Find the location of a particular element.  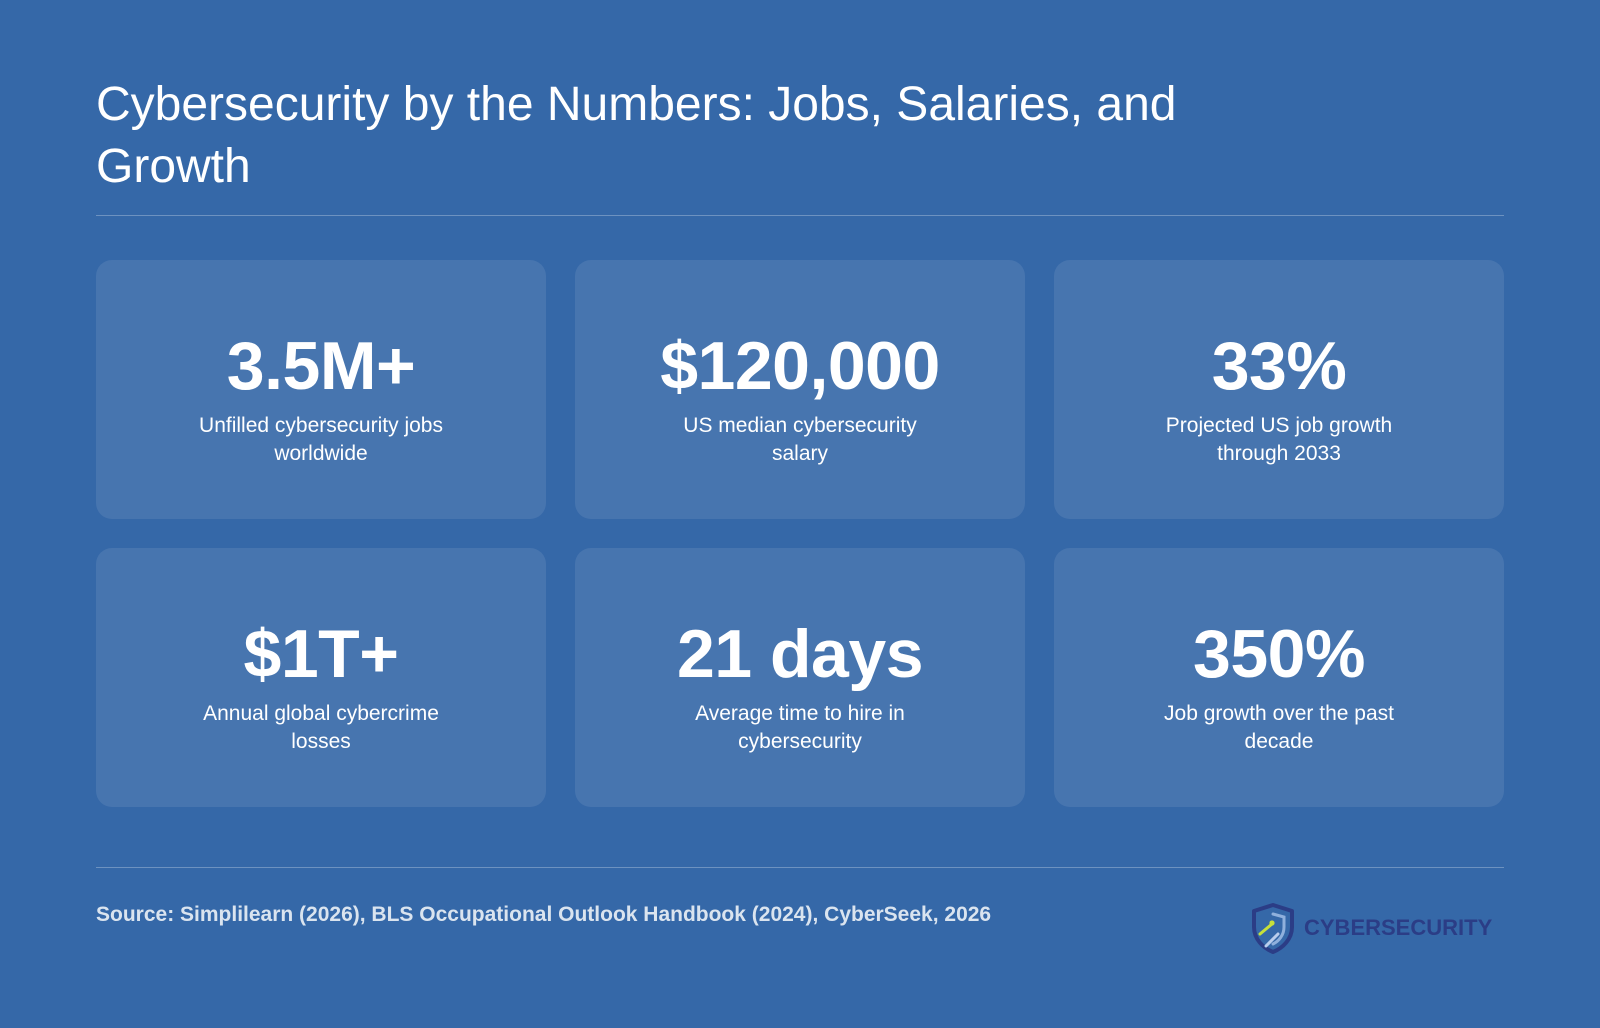

stat-card-decade-growth: 350% Job growth over the past decade is located at coordinates (1279, 677).